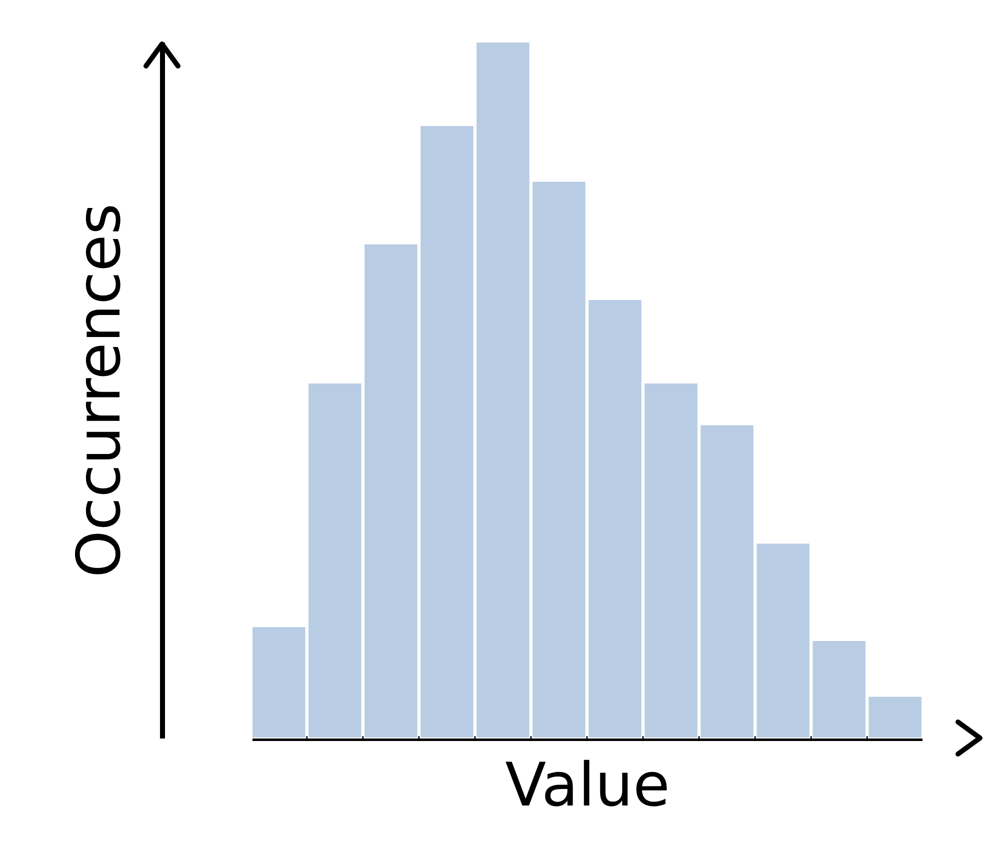 The height and width of the screenshot is (864, 989). I want to click on y-axis-title: Occurrences, so click(99, 390).